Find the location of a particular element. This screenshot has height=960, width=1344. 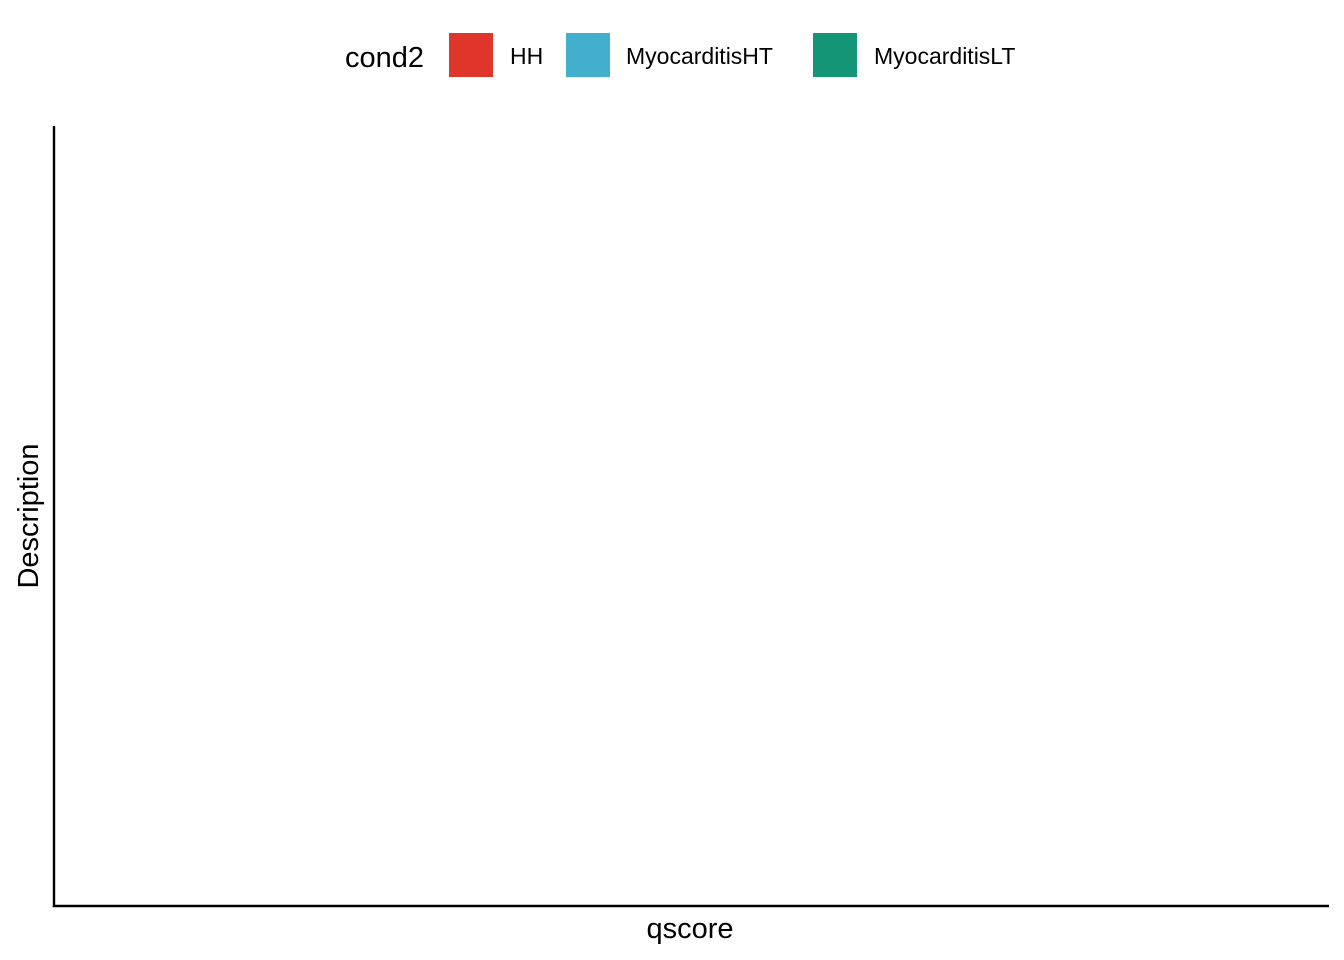

legend-label-hh: HH is located at coordinates (526, 56).